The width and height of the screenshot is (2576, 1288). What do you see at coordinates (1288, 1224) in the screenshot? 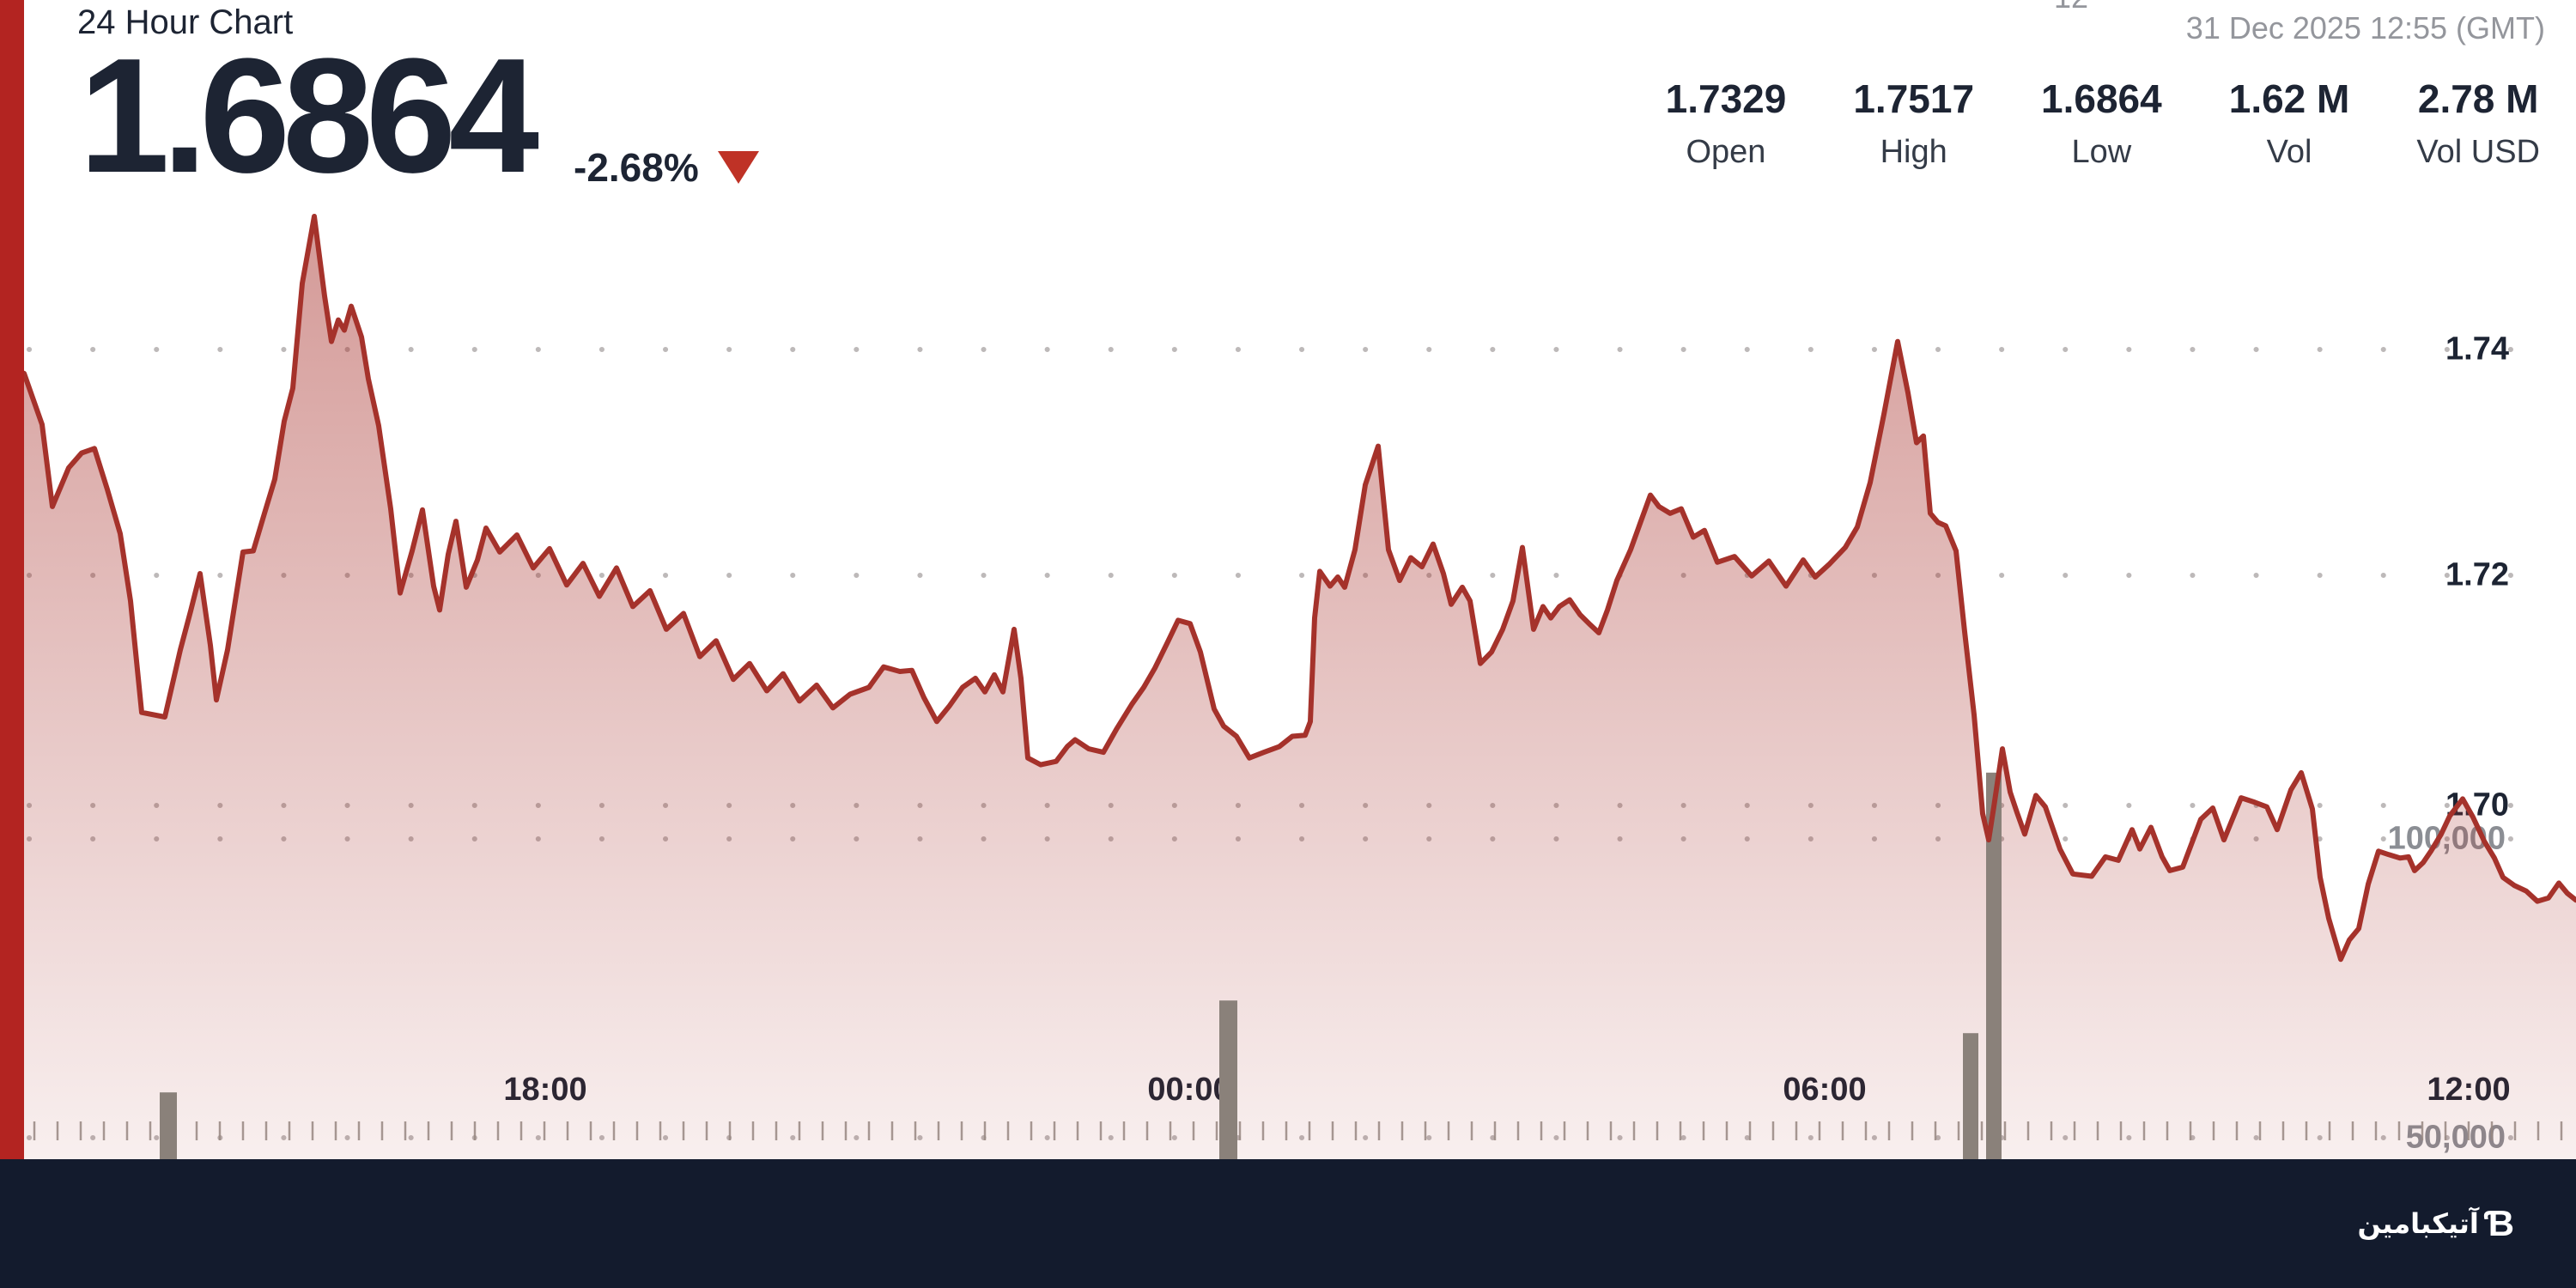
I see `footer-bar: آتیکبامین Ɓ` at bounding box center [1288, 1224].